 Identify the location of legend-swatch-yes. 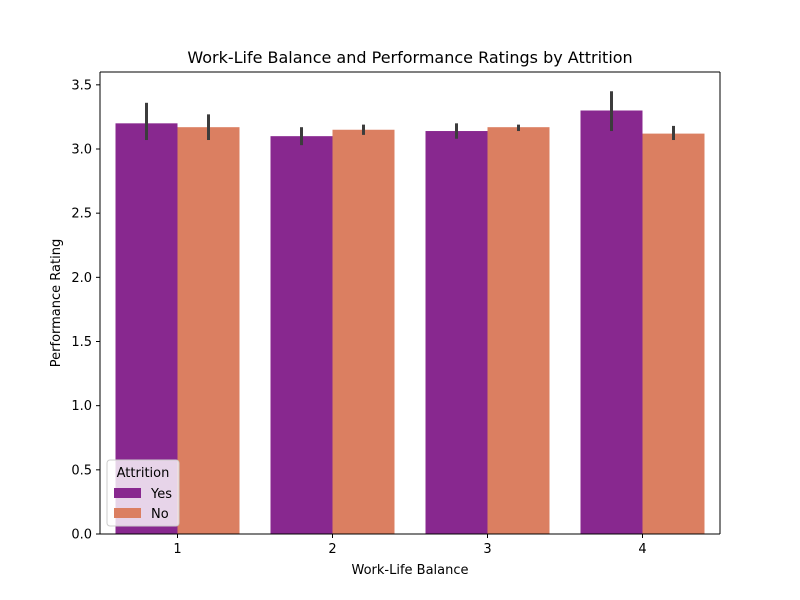
(127, 493).